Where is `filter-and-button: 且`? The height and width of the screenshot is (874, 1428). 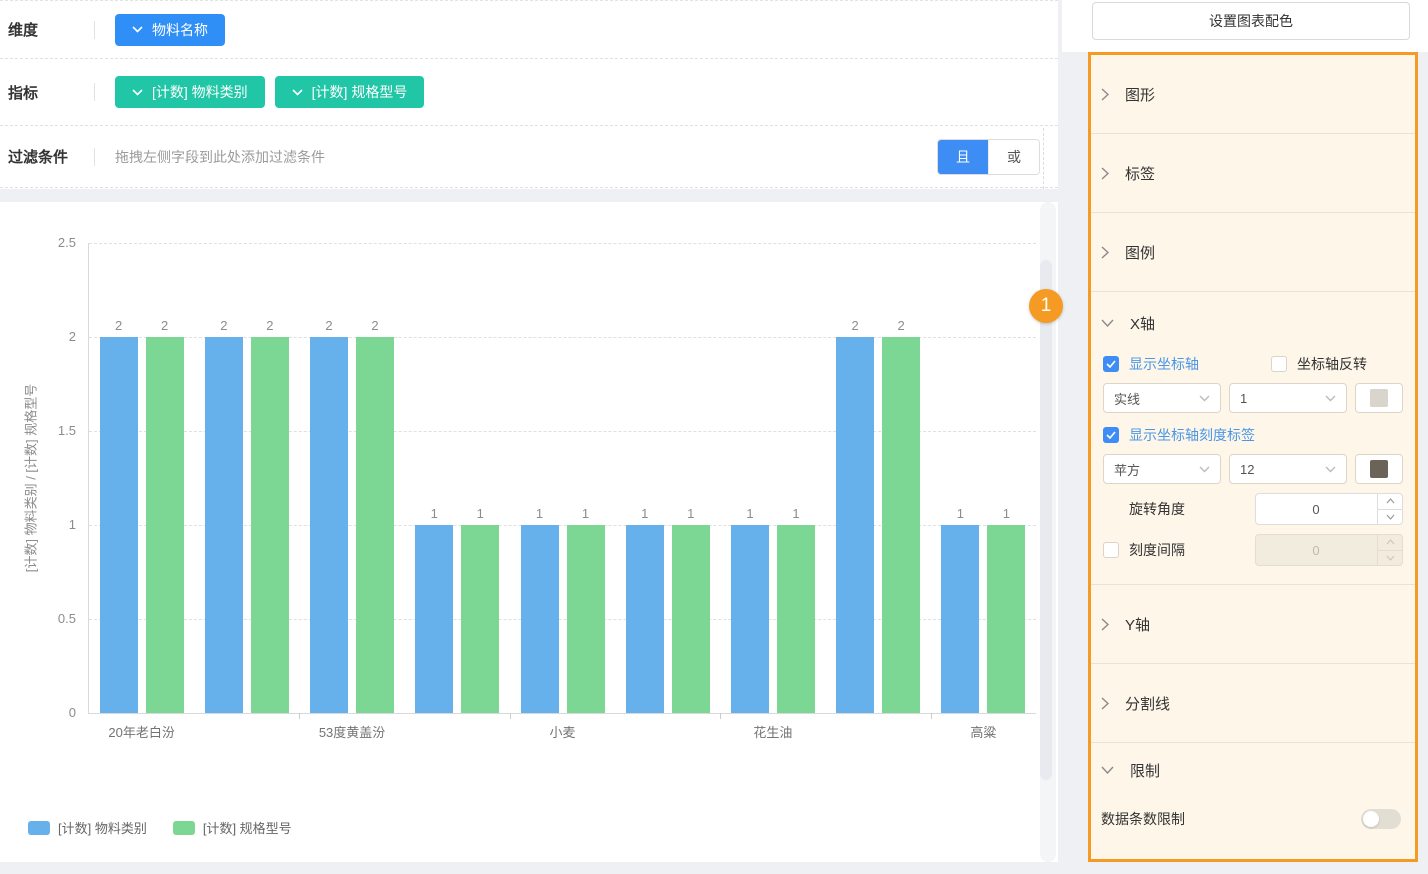
filter-and-button: 且 is located at coordinates (963, 156).